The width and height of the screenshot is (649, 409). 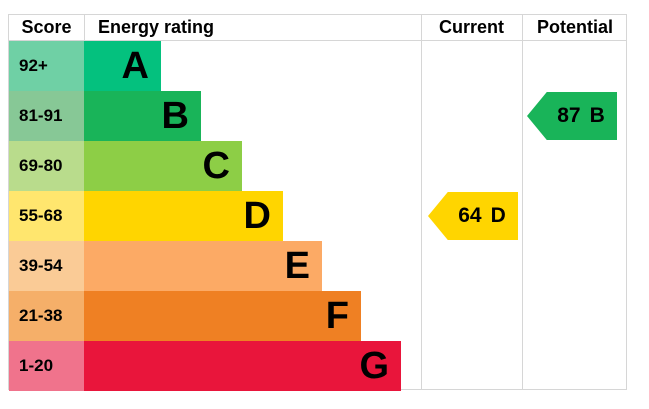 I want to click on current-score: 64, so click(x=470, y=215).